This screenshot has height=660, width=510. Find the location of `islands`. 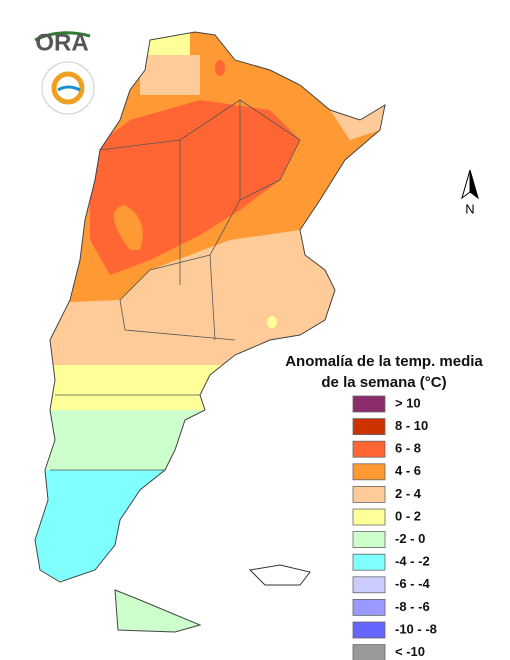

islands is located at coordinates (279, 575).